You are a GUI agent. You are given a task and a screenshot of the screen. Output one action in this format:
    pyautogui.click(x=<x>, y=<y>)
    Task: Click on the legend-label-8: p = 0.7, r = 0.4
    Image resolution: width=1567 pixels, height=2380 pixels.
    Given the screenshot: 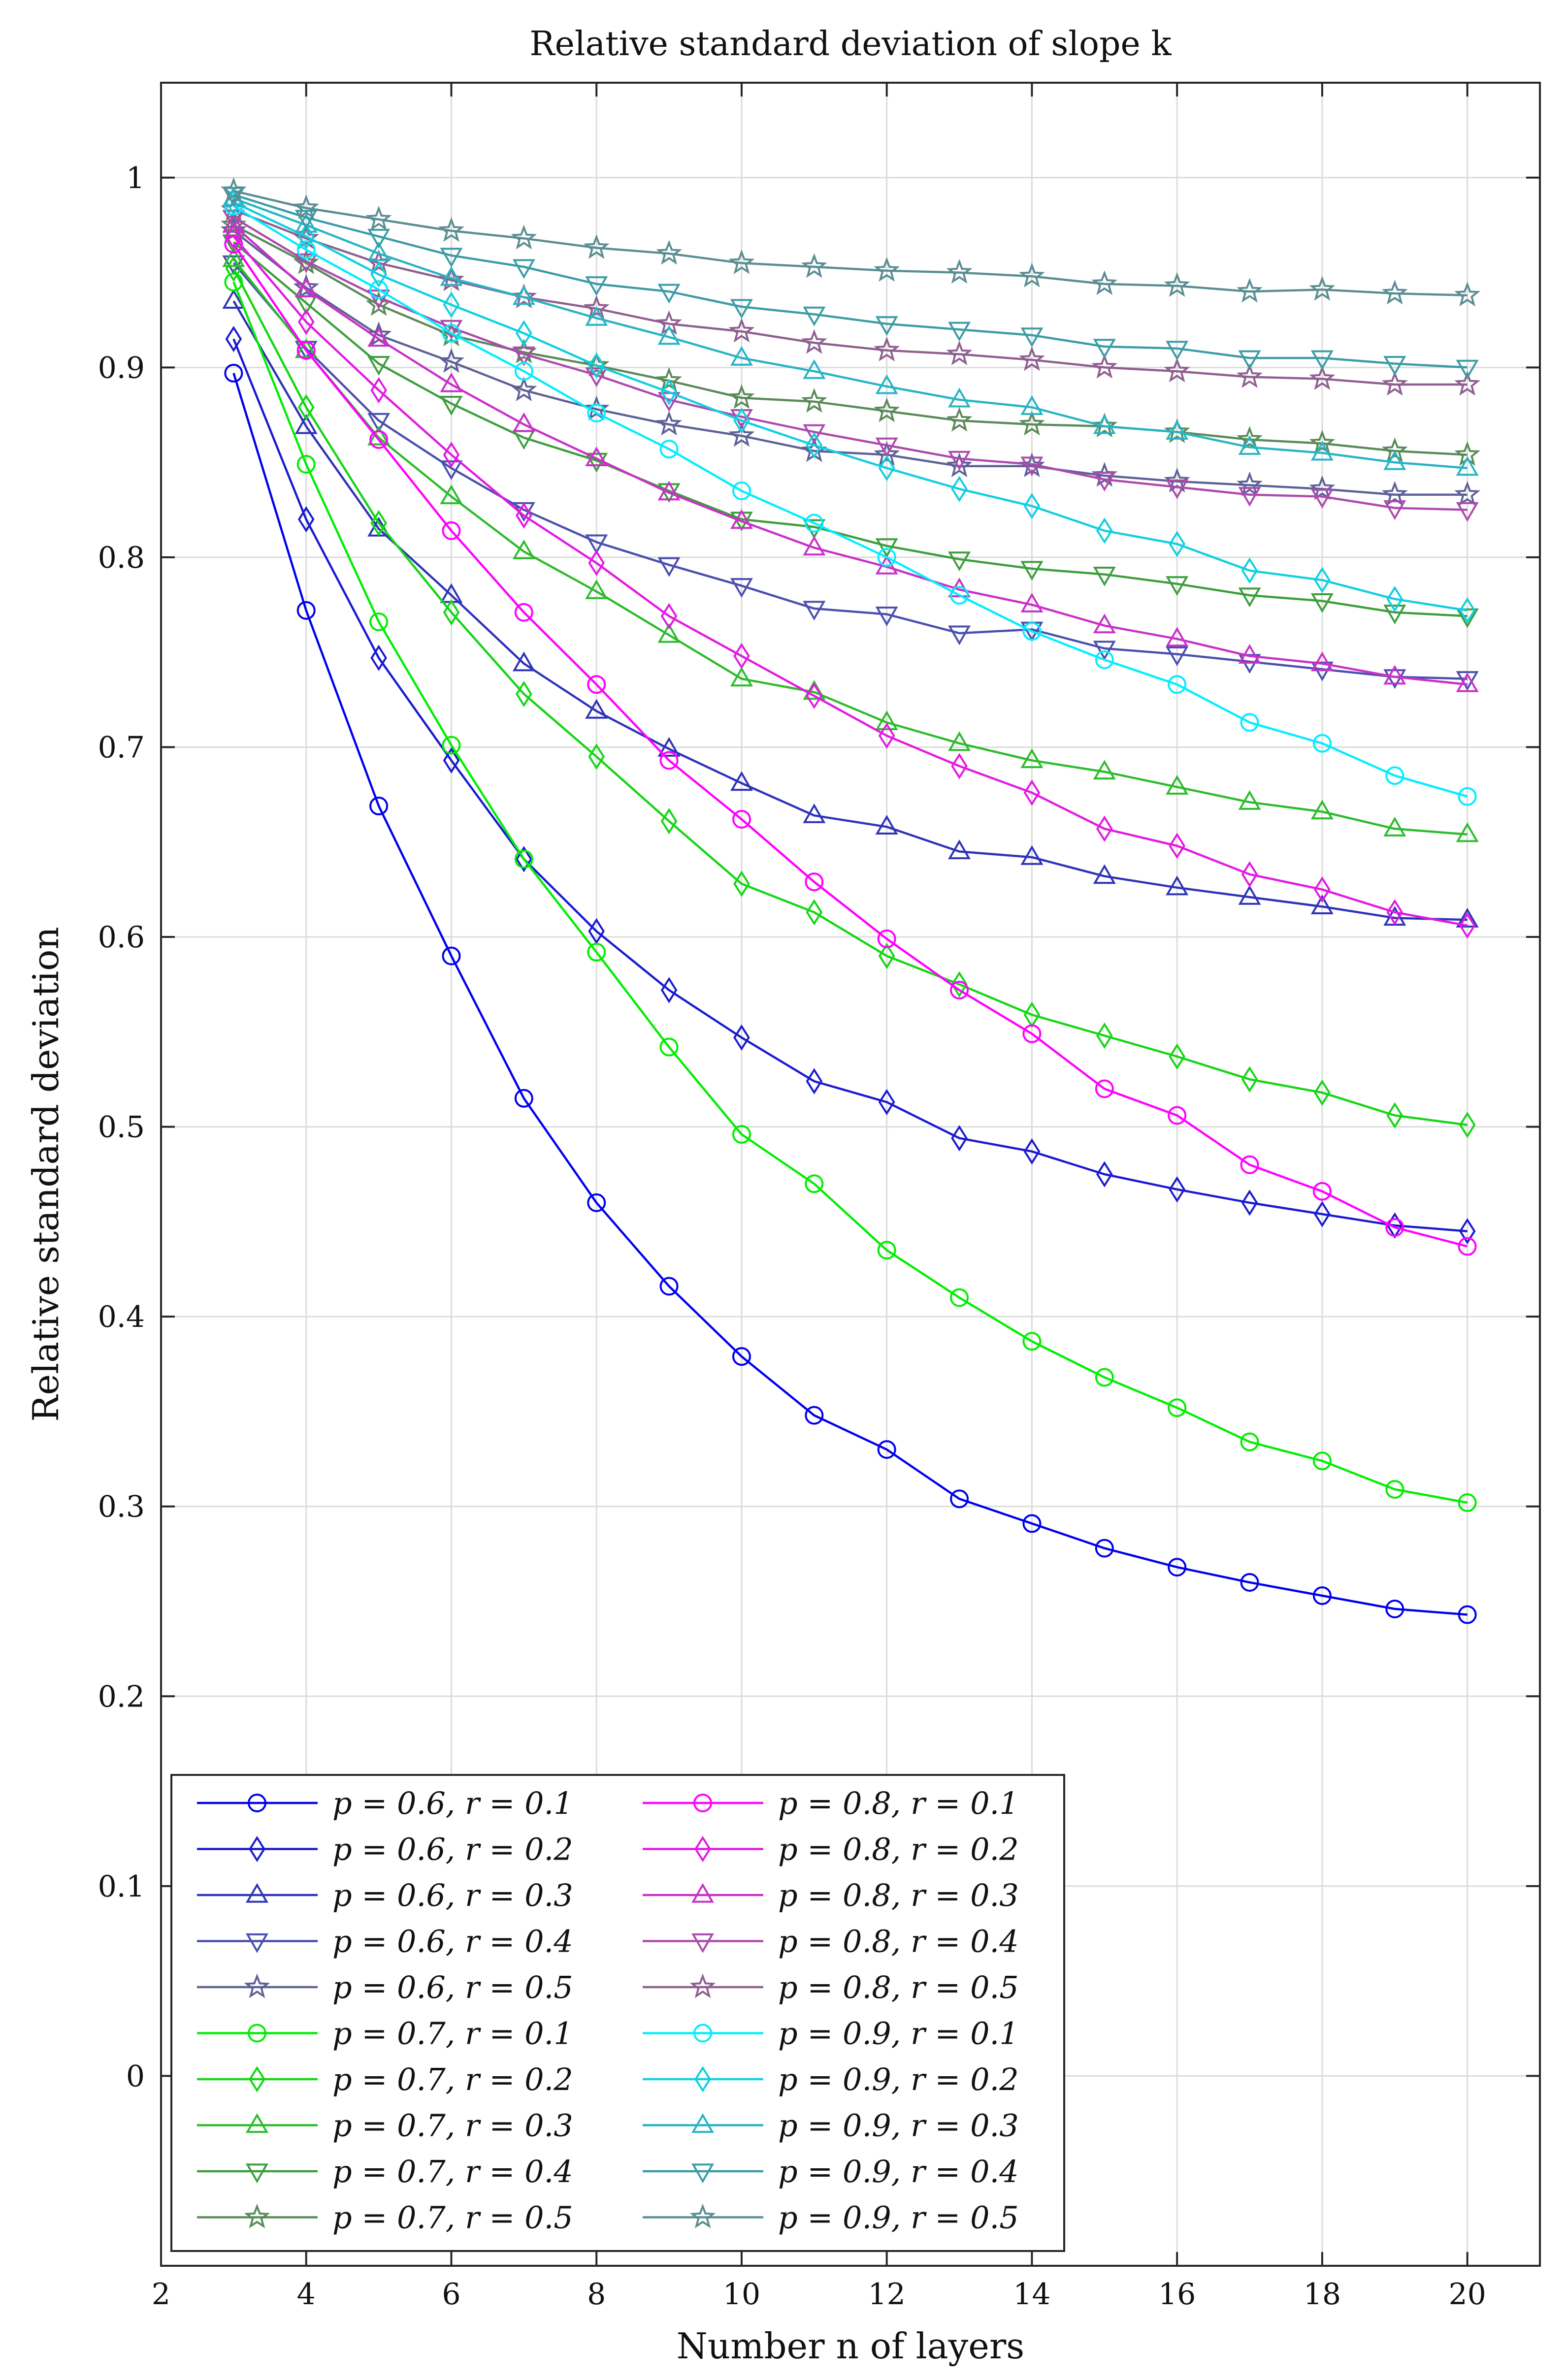 What is the action you would take?
    pyautogui.click(x=452, y=2171)
    